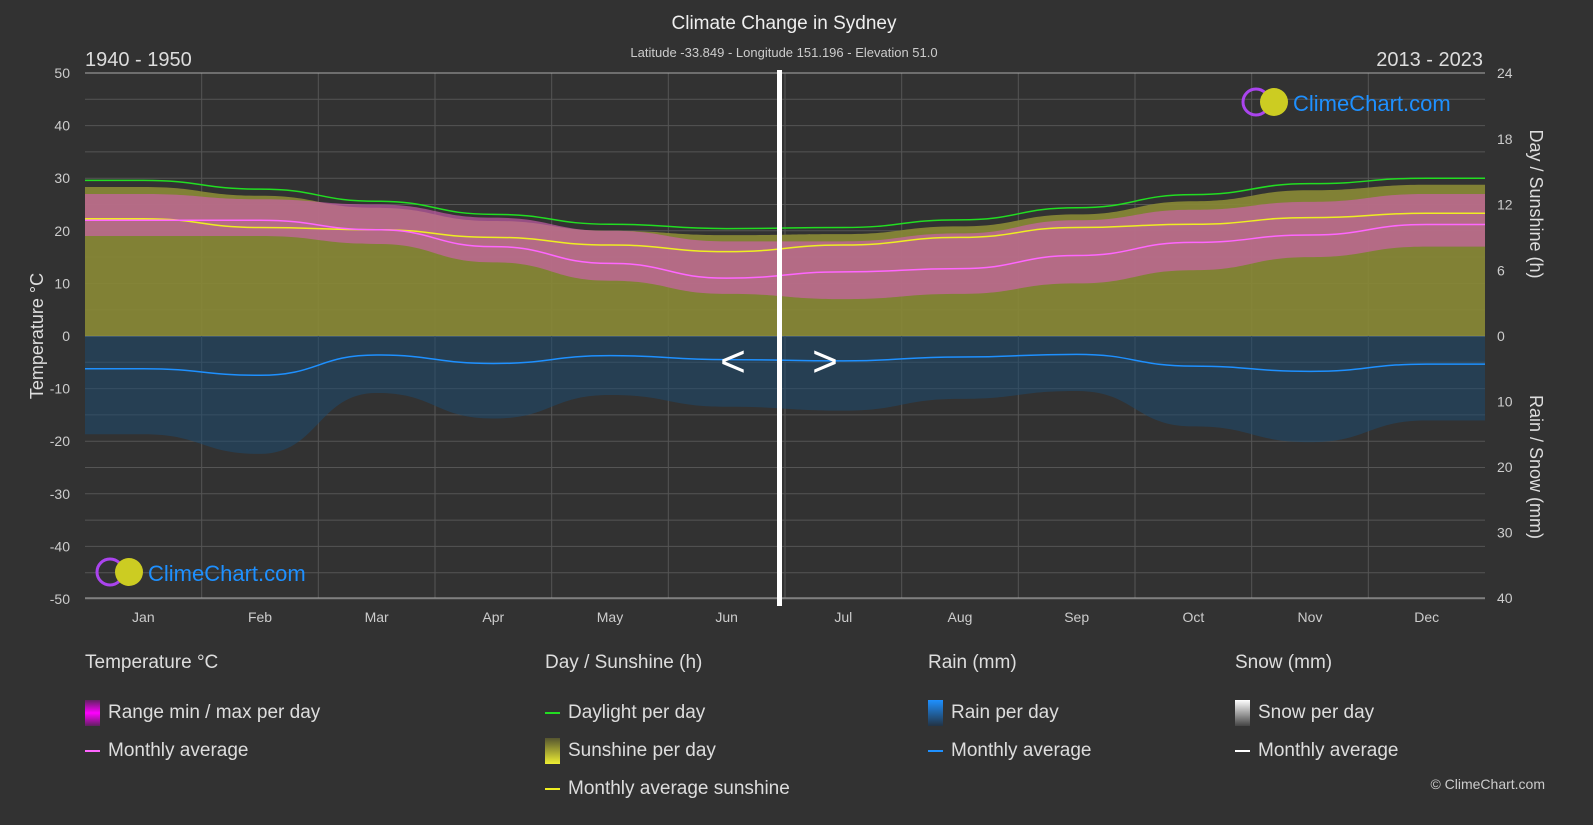 Image resolution: width=1593 pixels, height=825 pixels. Describe the element at coordinates (1501, 336) in the screenshot. I see `y-right-top-tick: 0` at that location.